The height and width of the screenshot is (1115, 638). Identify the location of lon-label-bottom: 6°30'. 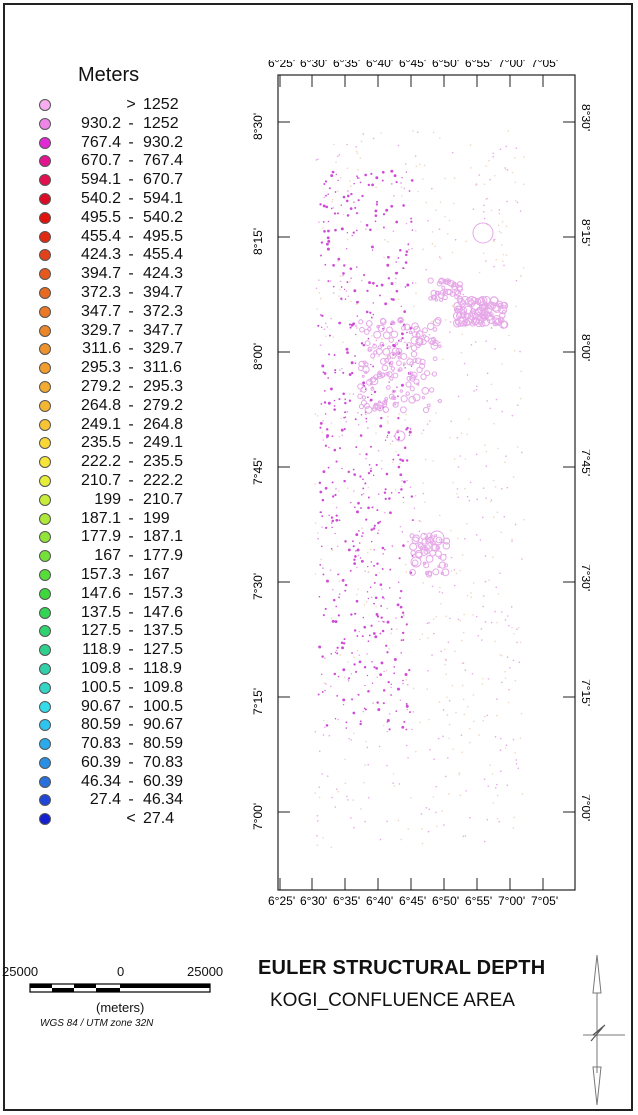
(313, 901).